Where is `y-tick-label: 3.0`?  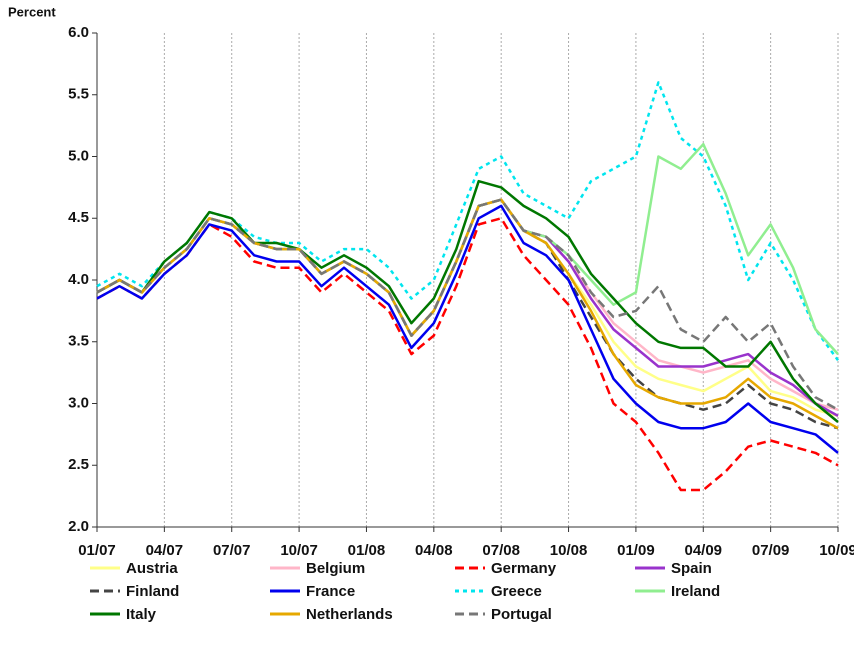
y-tick-label: 3.0 is located at coordinates (78, 402).